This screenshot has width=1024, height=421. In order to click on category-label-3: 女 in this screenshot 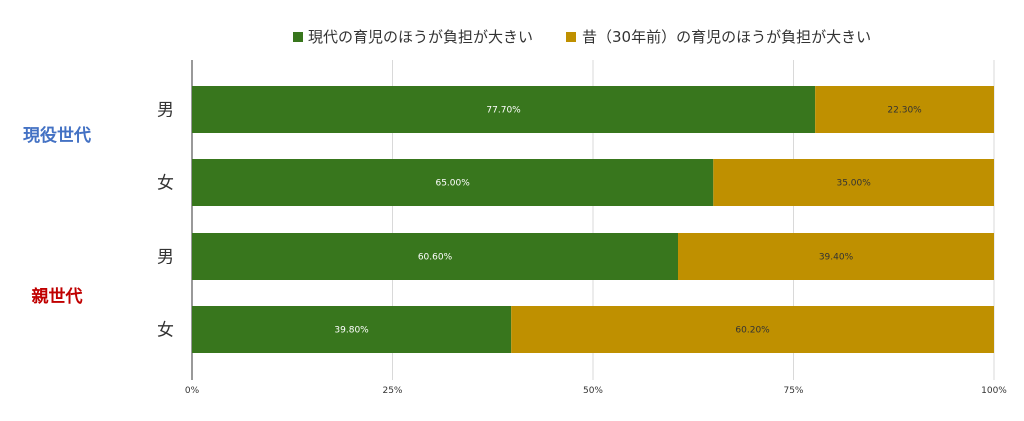, I will do `click(165, 331)`.